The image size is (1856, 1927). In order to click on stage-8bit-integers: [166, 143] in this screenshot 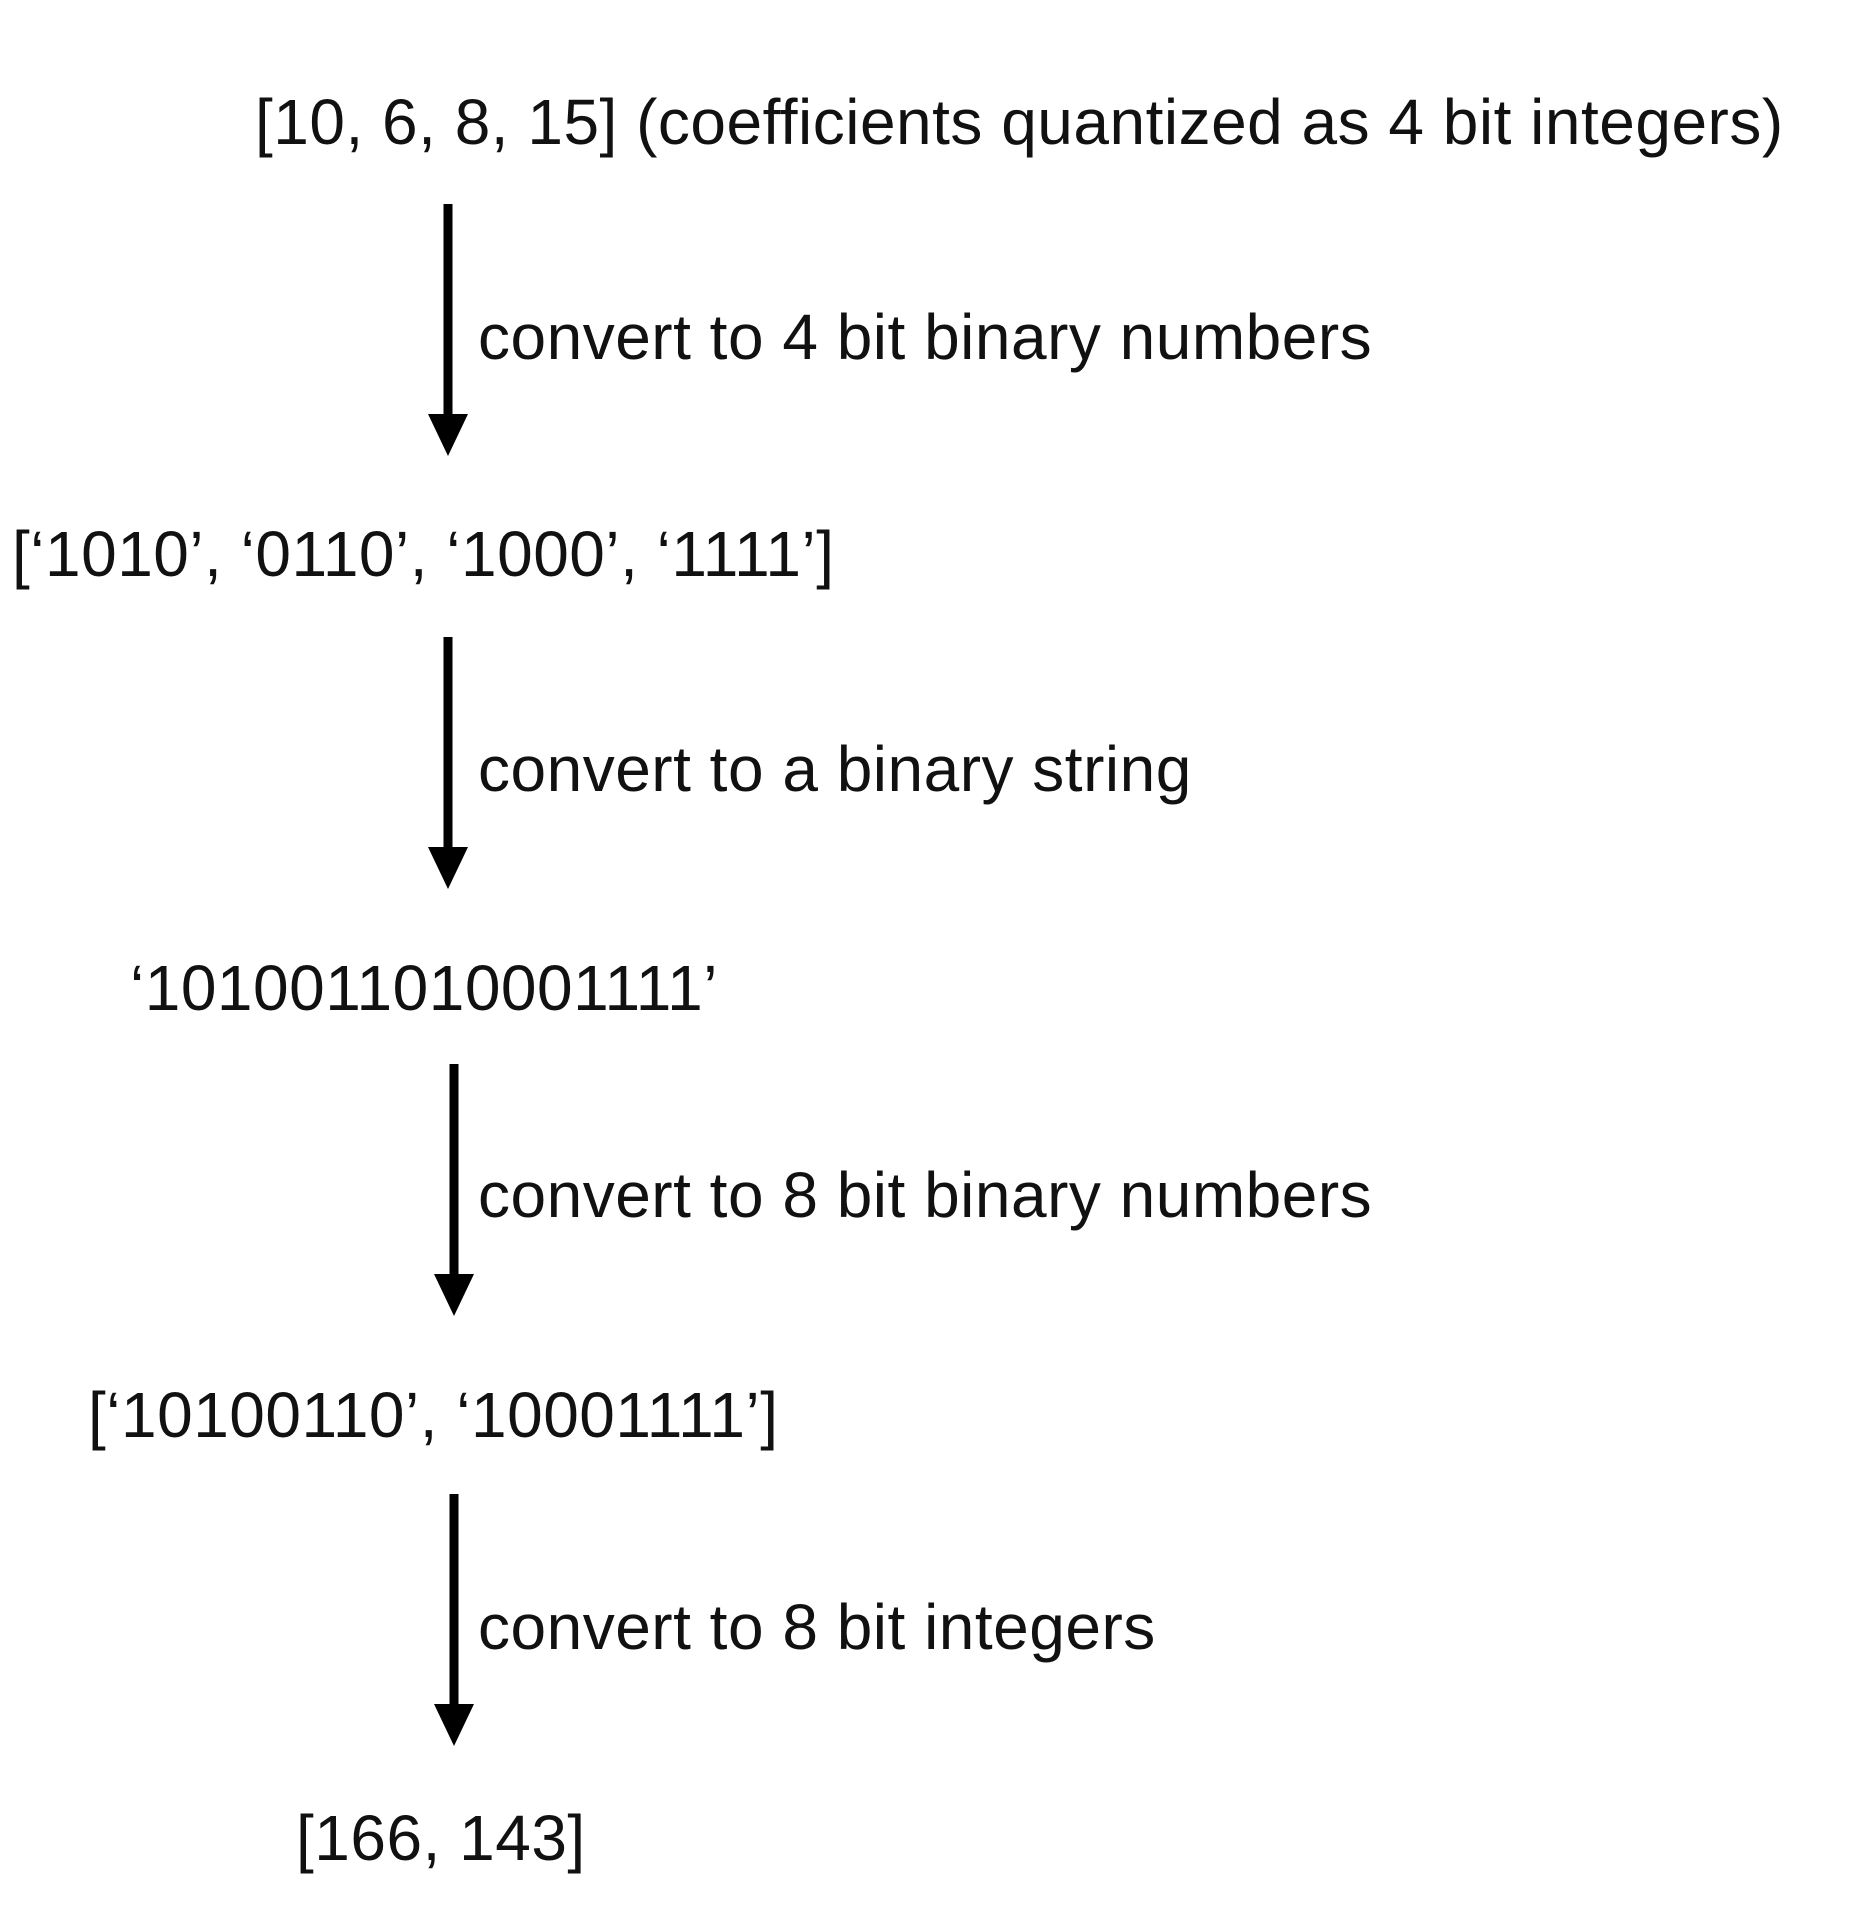, I will do `click(441, 1838)`.